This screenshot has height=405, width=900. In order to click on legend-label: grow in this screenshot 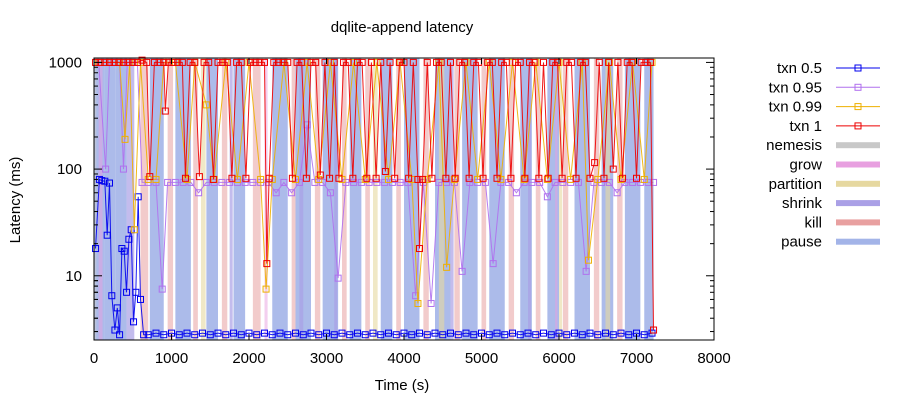, I will do `click(805, 165)`.